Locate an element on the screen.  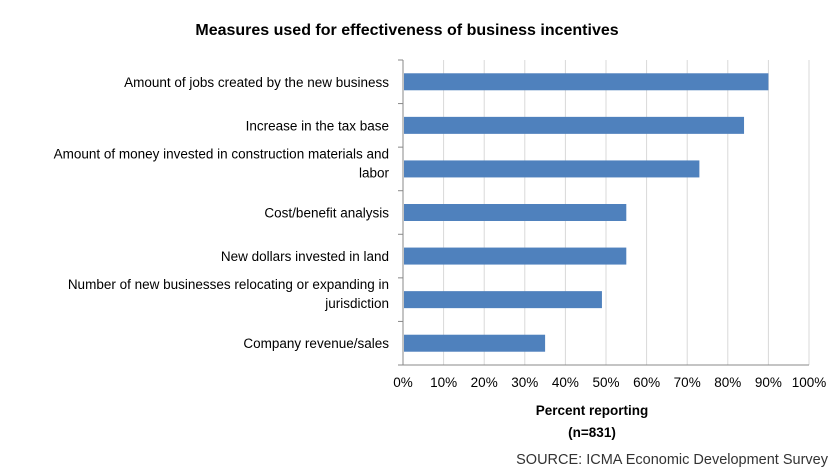
x-axis-label: Percent reporting is located at coordinates (592, 410).